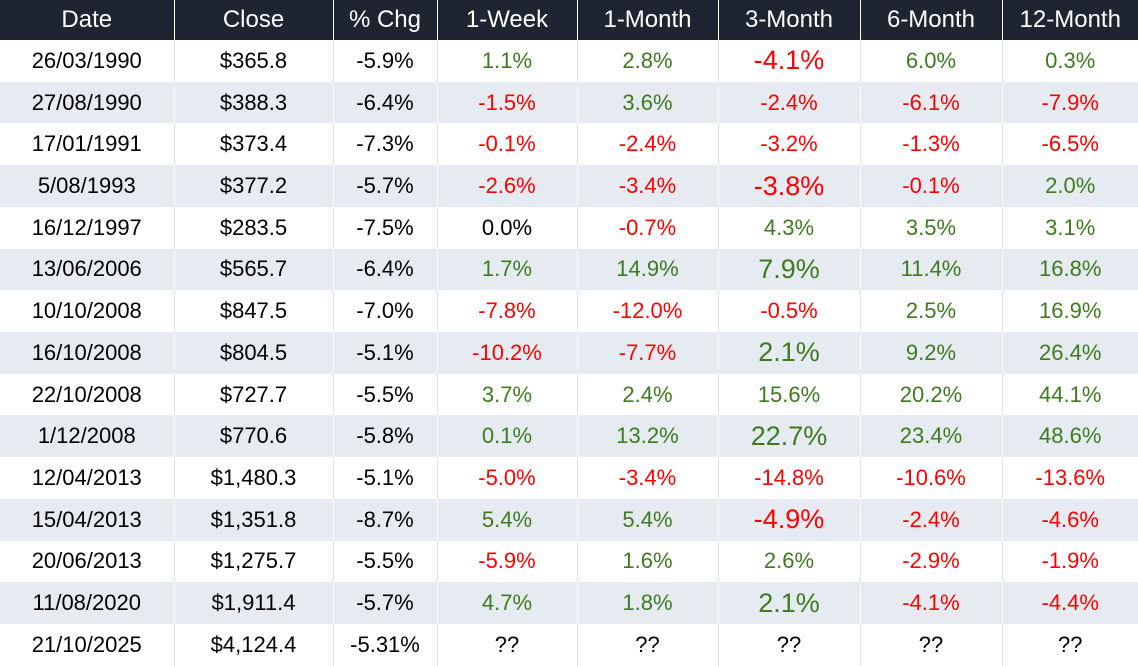 The image size is (1138, 666). I want to click on cell-return-3-month: -0.5%, so click(789, 311).